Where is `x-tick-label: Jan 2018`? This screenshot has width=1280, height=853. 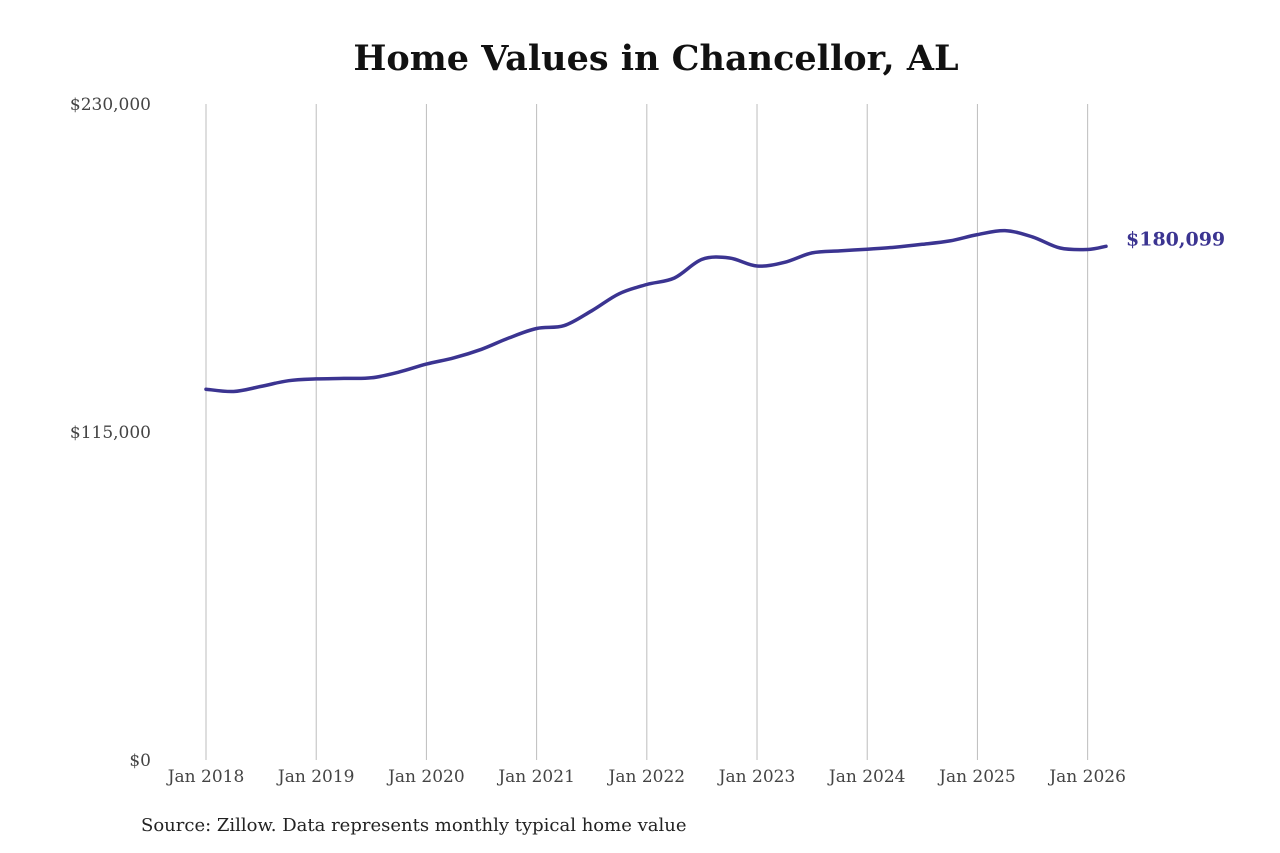
x-tick-label: Jan 2018 is located at coordinates (205, 777).